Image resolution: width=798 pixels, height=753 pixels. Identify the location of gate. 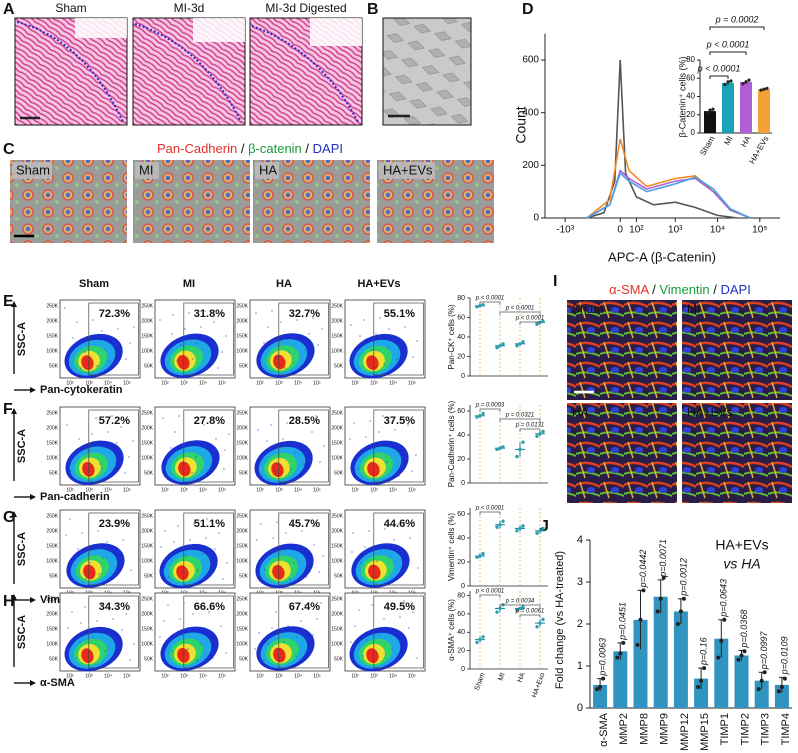
(208, 632).